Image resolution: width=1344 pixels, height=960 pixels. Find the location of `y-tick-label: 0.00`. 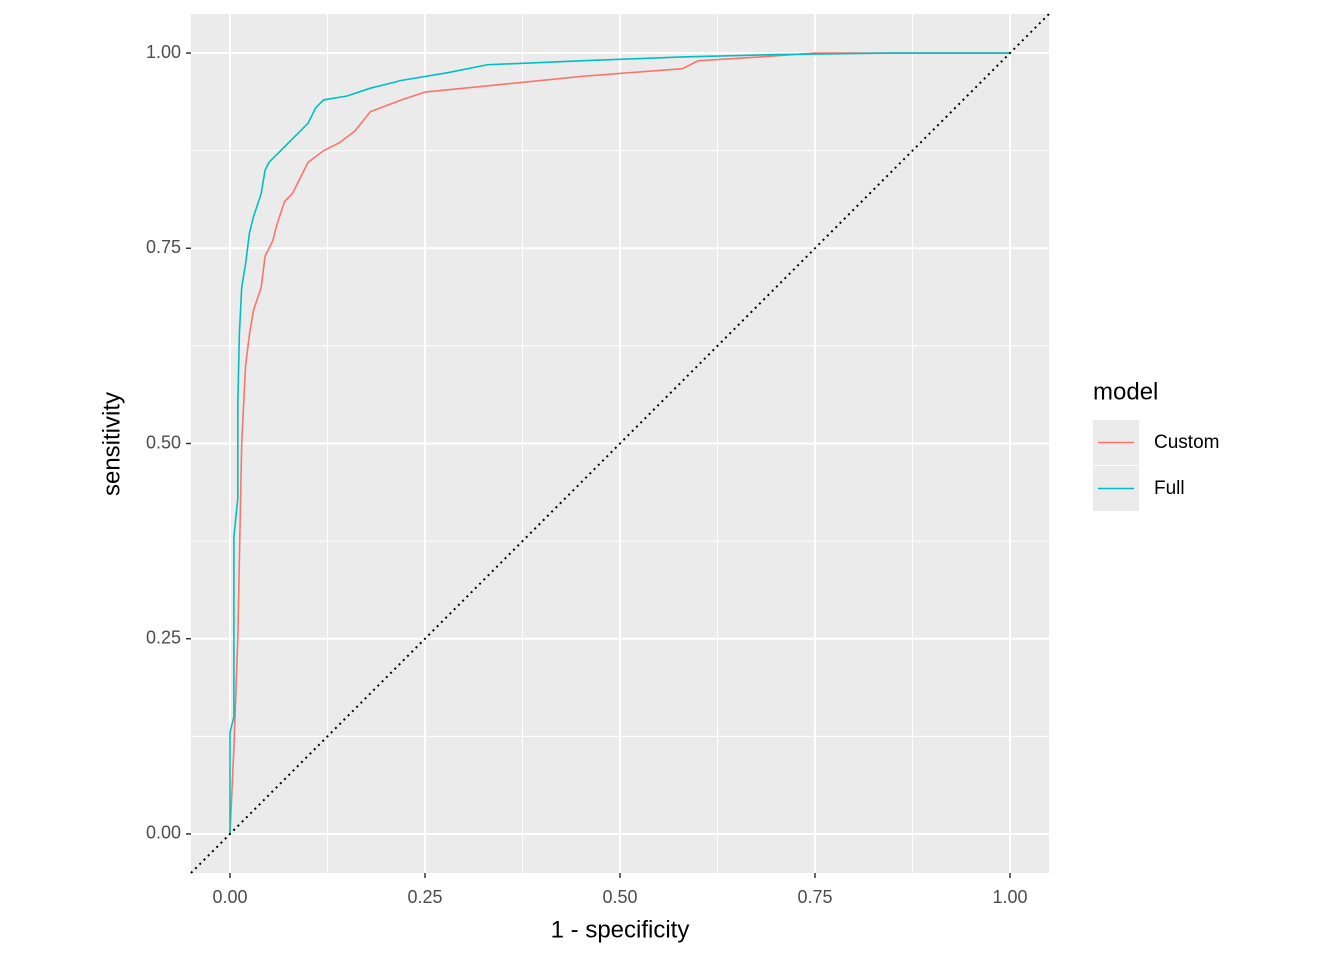

y-tick-label: 0.00 is located at coordinates (163, 833).